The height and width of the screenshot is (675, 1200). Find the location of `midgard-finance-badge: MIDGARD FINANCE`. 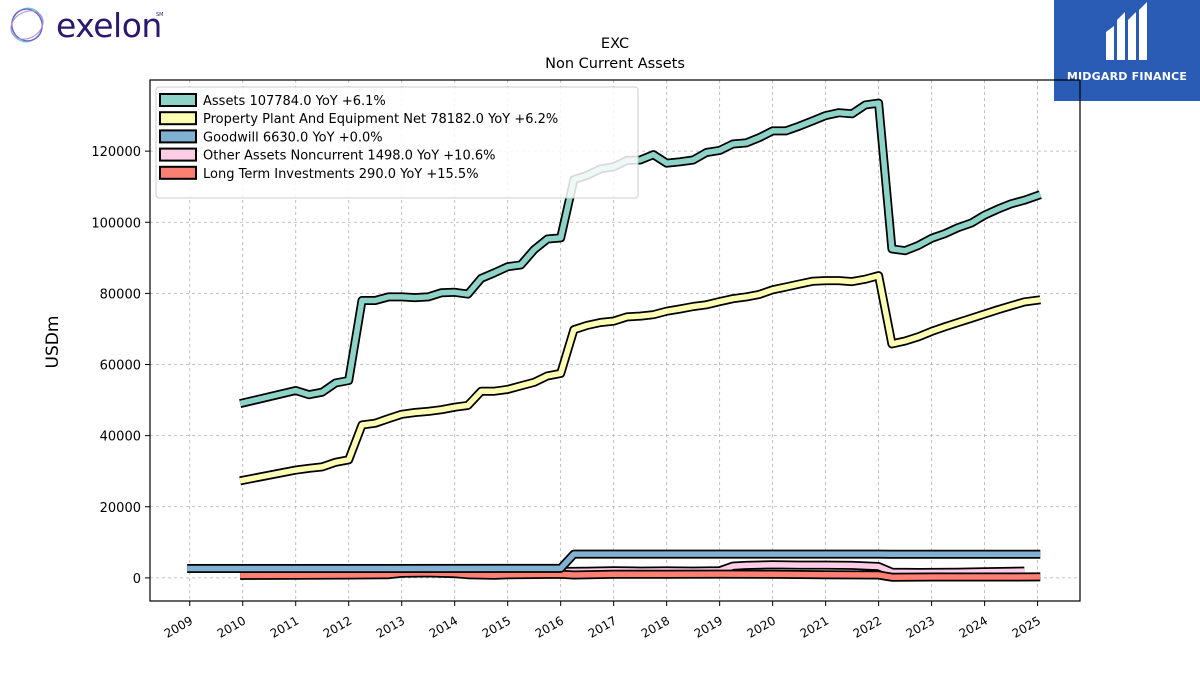

midgard-finance-badge: MIDGARD FINANCE is located at coordinates (1127, 50).